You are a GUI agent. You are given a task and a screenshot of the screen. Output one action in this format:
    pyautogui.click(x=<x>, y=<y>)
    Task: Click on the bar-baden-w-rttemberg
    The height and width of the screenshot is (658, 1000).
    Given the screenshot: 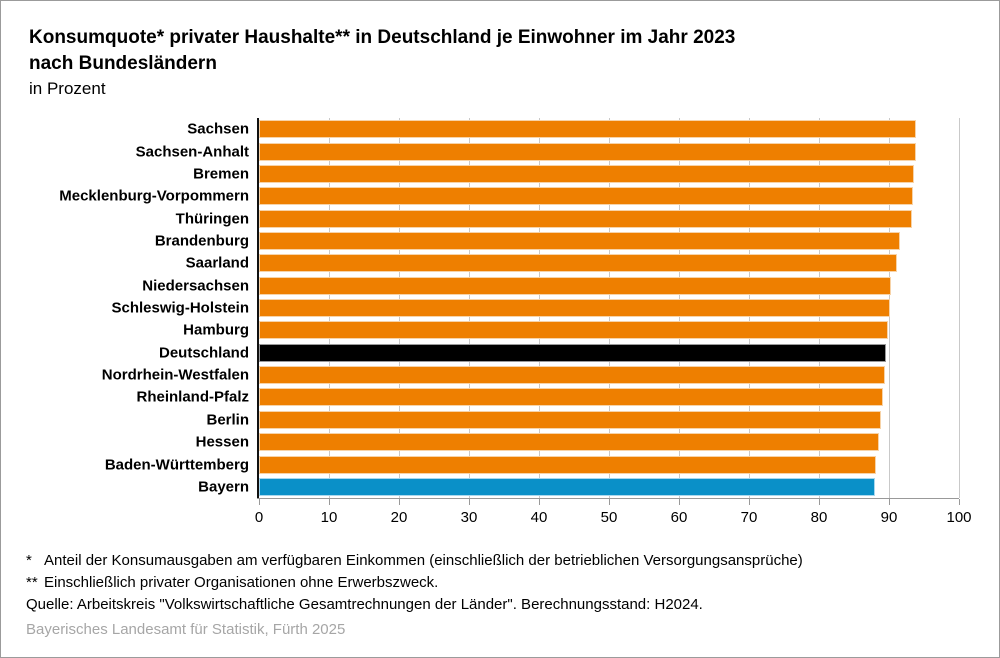 What is the action you would take?
    pyautogui.click(x=568, y=464)
    